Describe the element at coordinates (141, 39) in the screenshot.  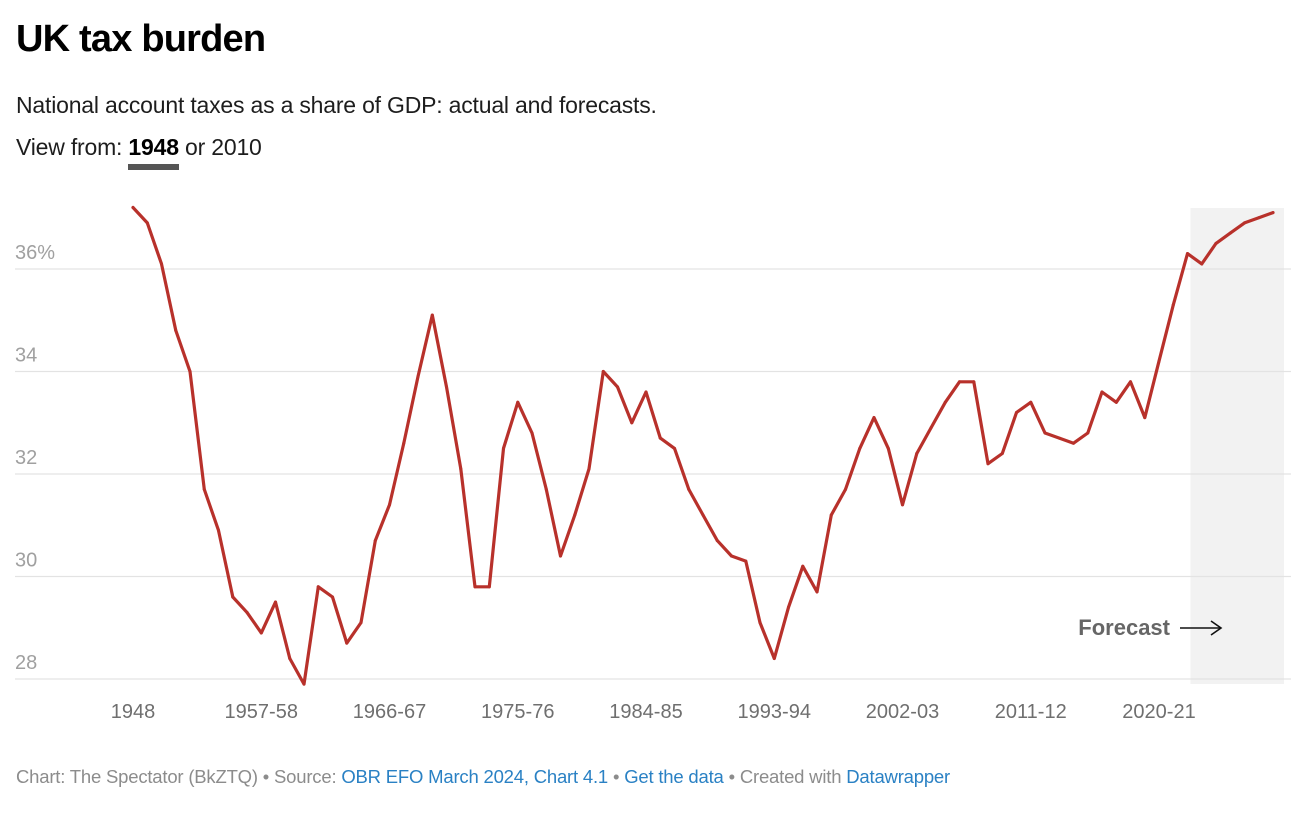
I see `chart-title: UK tax burden` at that location.